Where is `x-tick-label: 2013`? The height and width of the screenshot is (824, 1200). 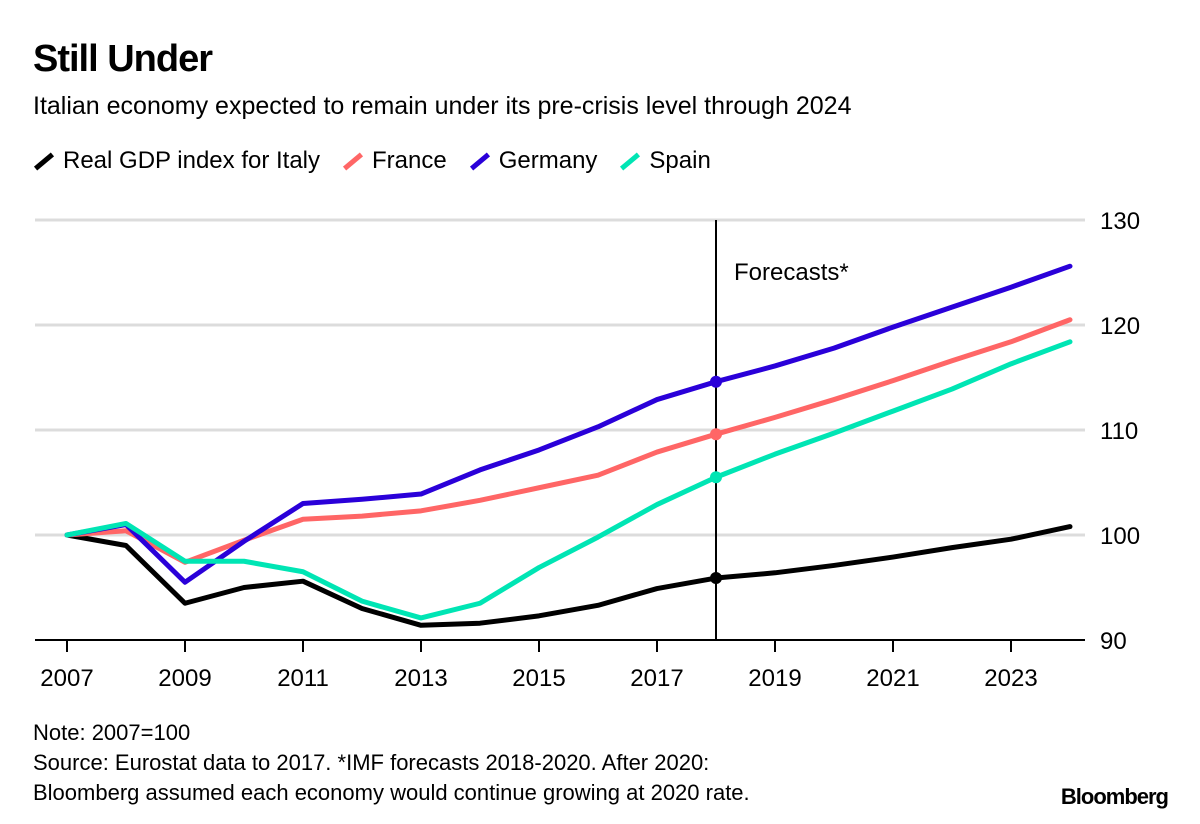
x-tick-label: 2013 is located at coordinates (420, 678).